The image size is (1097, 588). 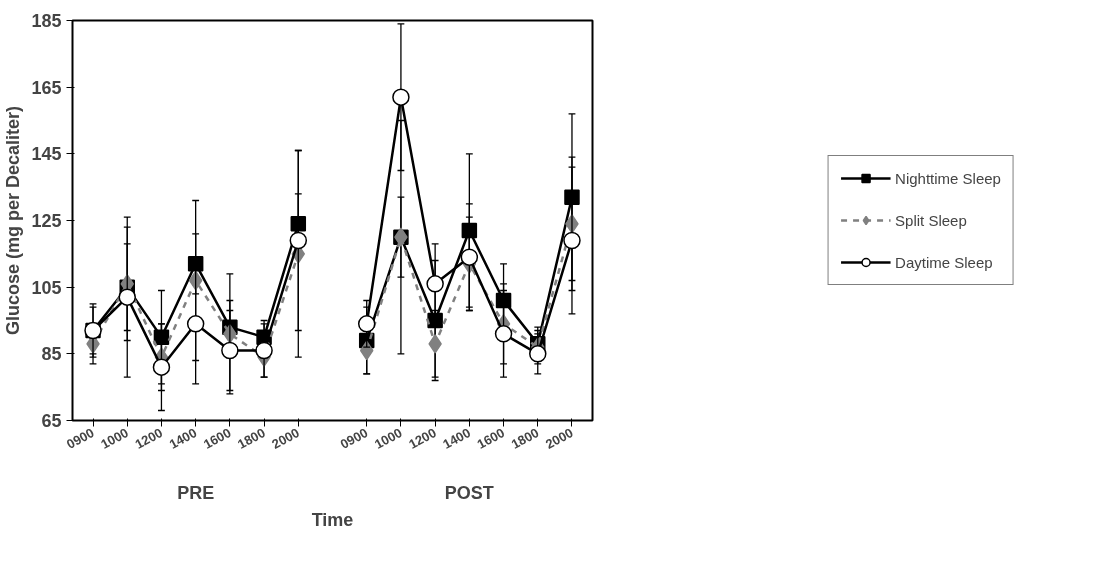 I want to click on y-tick-label: 65, so click(x=51, y=421).